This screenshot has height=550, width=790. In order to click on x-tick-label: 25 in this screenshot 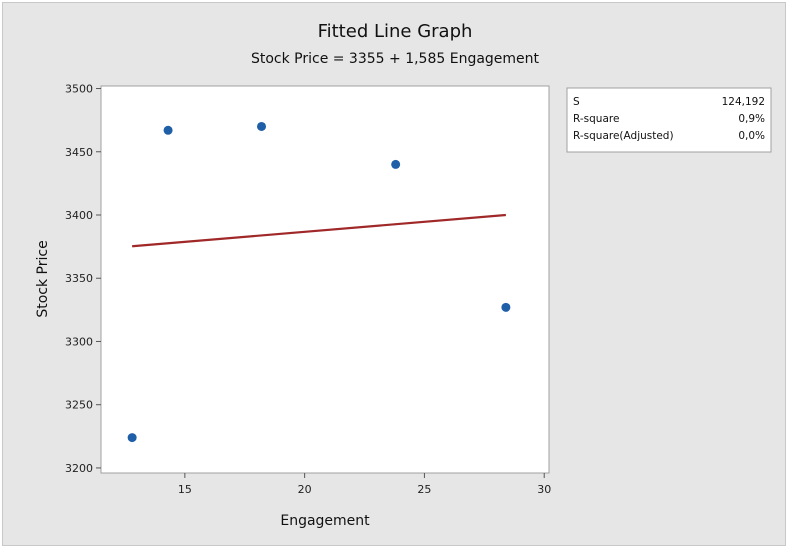, I will do `click(424, 489)`.